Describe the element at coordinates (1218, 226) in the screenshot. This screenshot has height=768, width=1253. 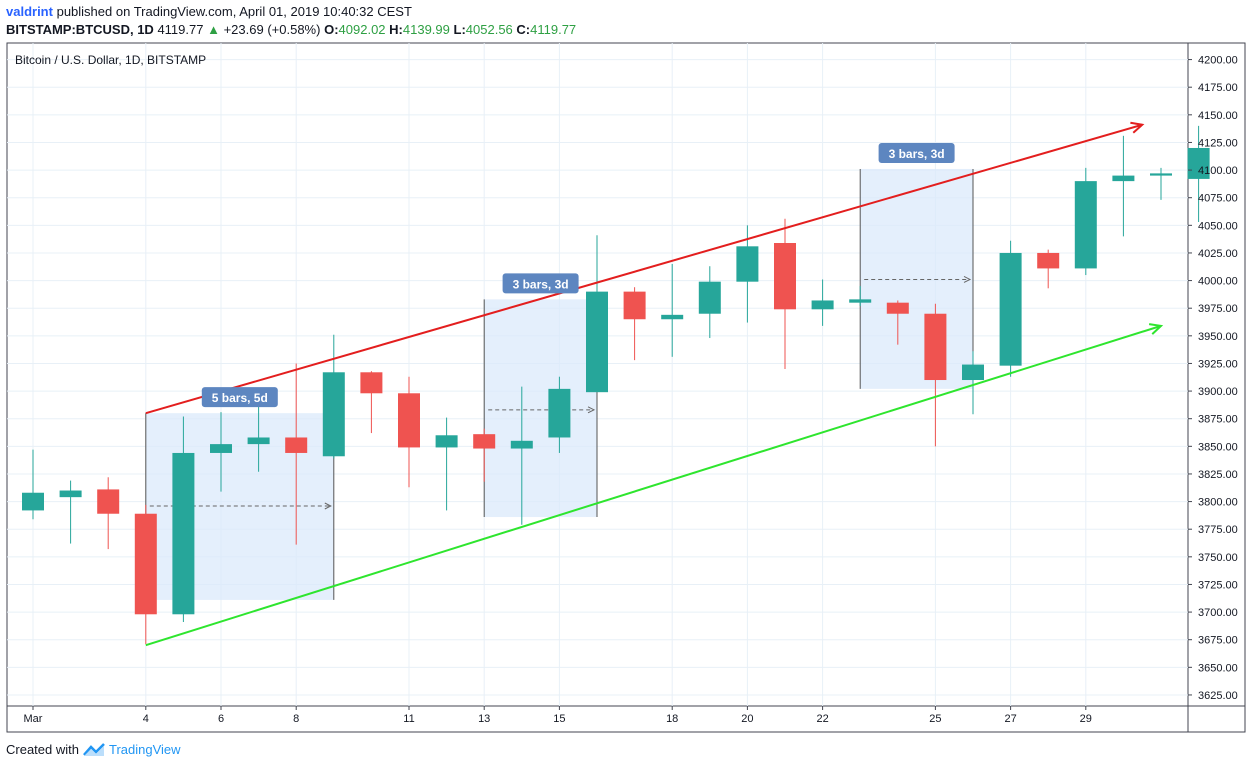
I see `y-tick-label: 4050.00` at that location.